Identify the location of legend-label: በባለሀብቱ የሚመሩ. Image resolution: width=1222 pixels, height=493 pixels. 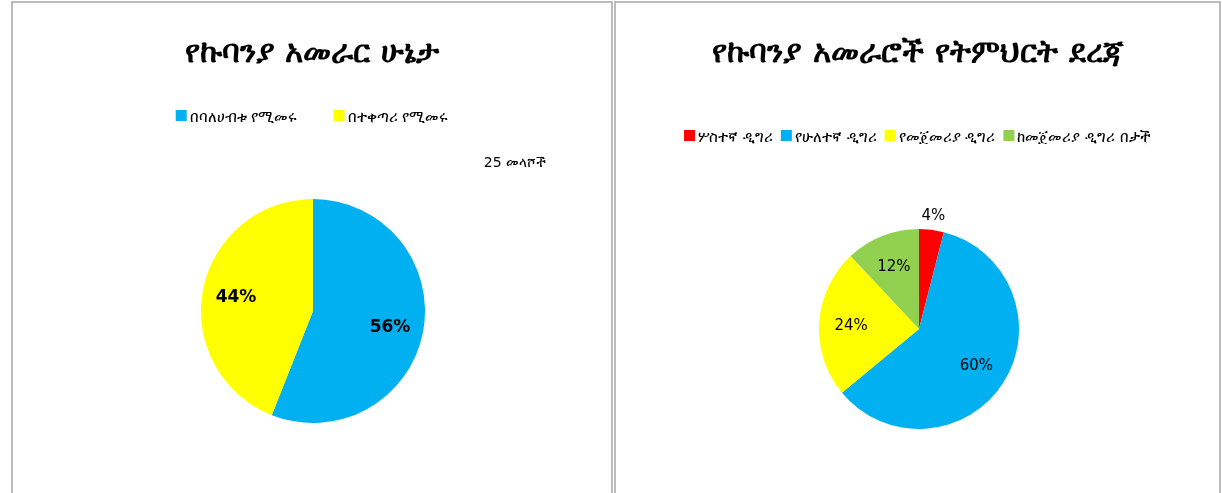
(243, 117).